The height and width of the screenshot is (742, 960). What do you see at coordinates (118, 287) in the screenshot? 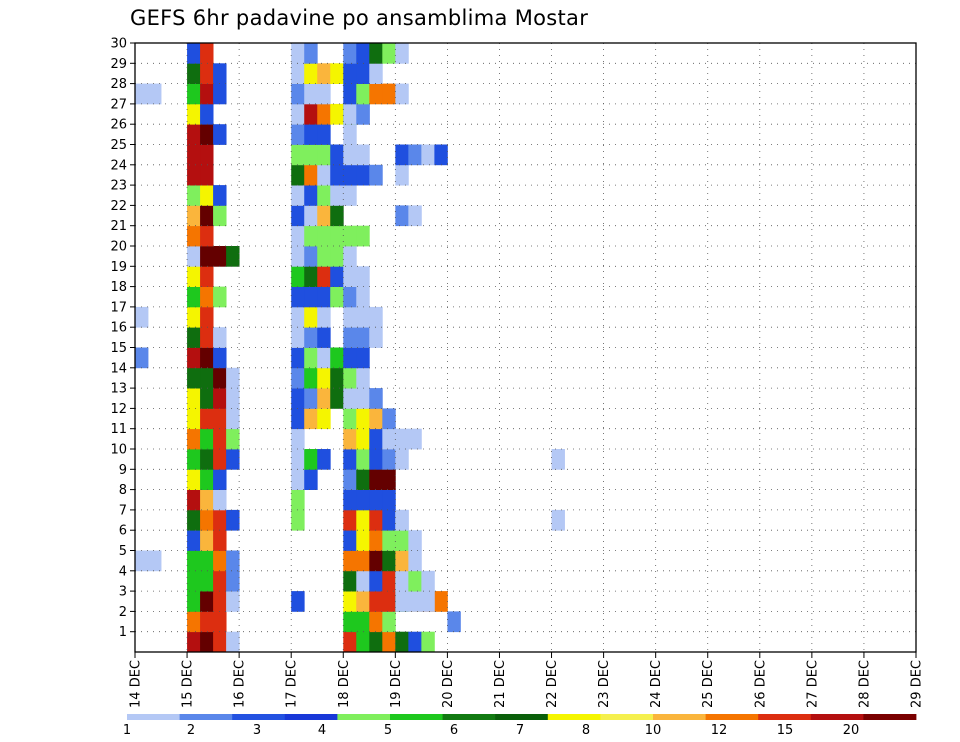
I see `y-tick-label: 18` at bounding box center [118, 287].